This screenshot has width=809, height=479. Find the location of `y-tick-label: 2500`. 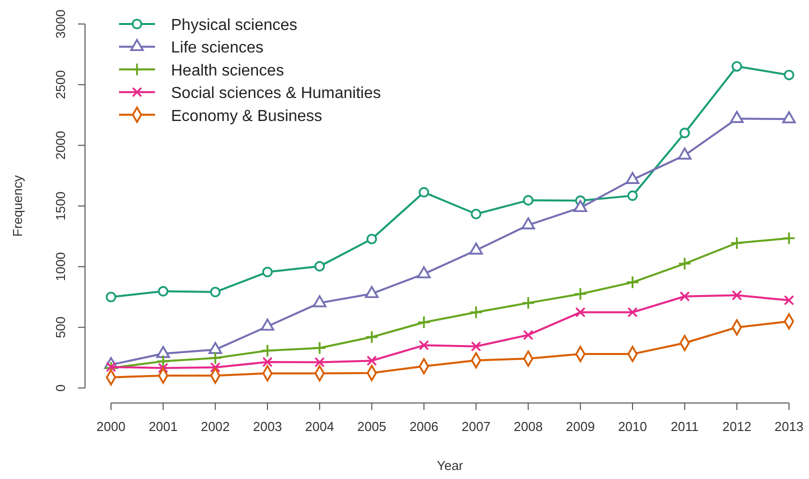

y-tick-label: 2500 is located at coordinates (60, 85).